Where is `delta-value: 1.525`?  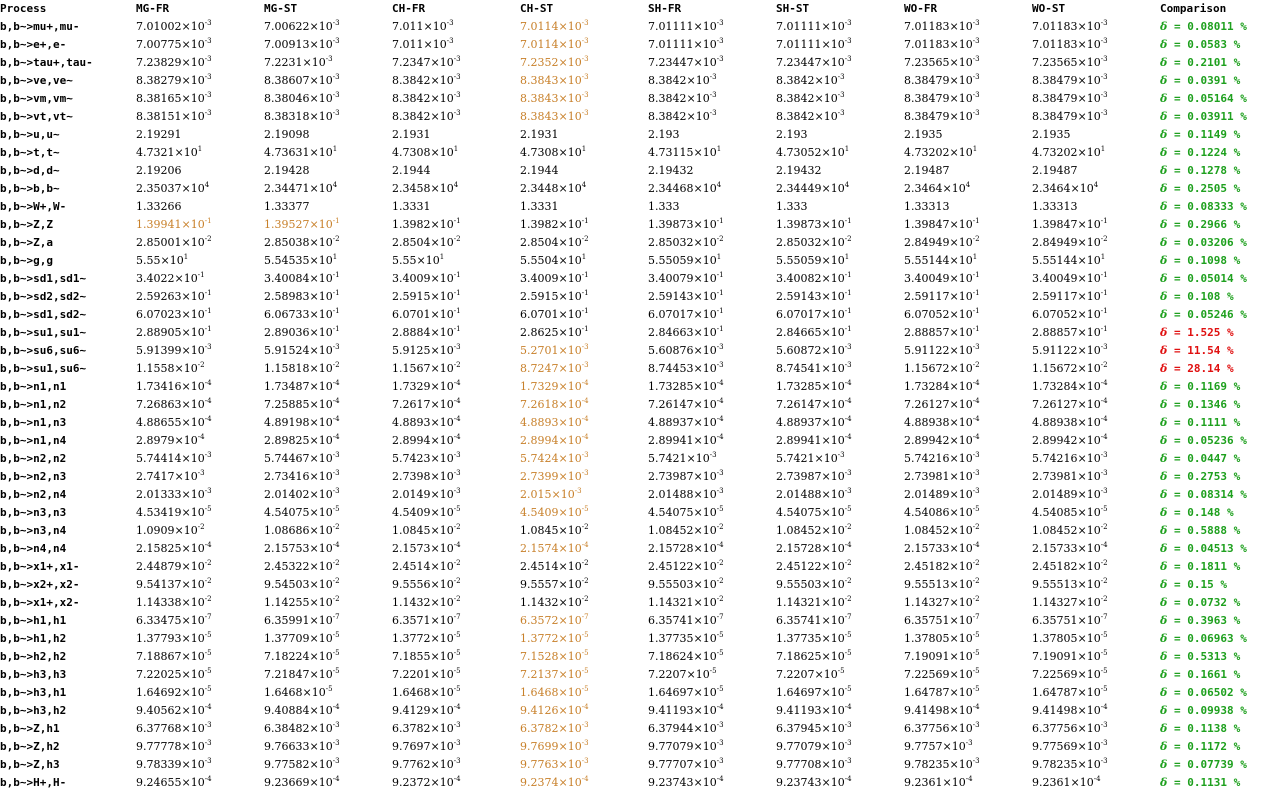 delta-value: 1.525 is located at coordinates (1204, 332).